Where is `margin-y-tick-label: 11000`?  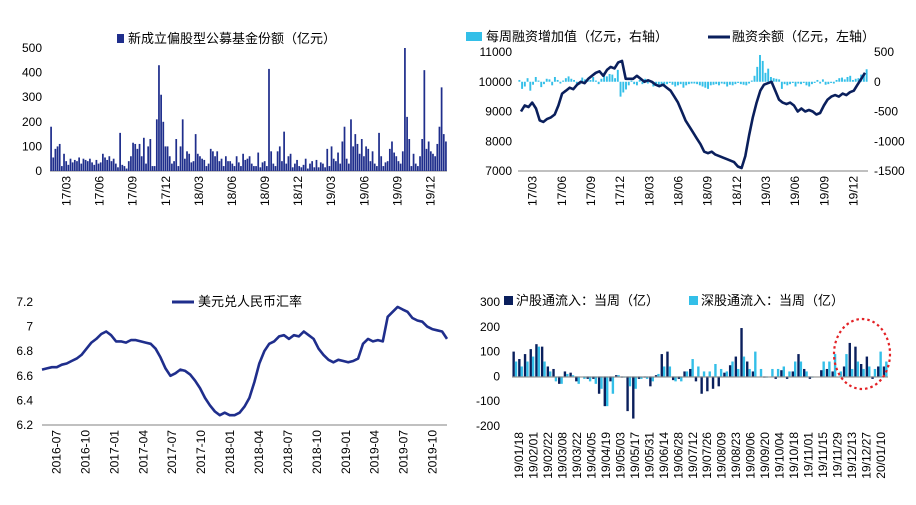 margin-y-tick-label: 11000 is located at coordinates (496, 52).